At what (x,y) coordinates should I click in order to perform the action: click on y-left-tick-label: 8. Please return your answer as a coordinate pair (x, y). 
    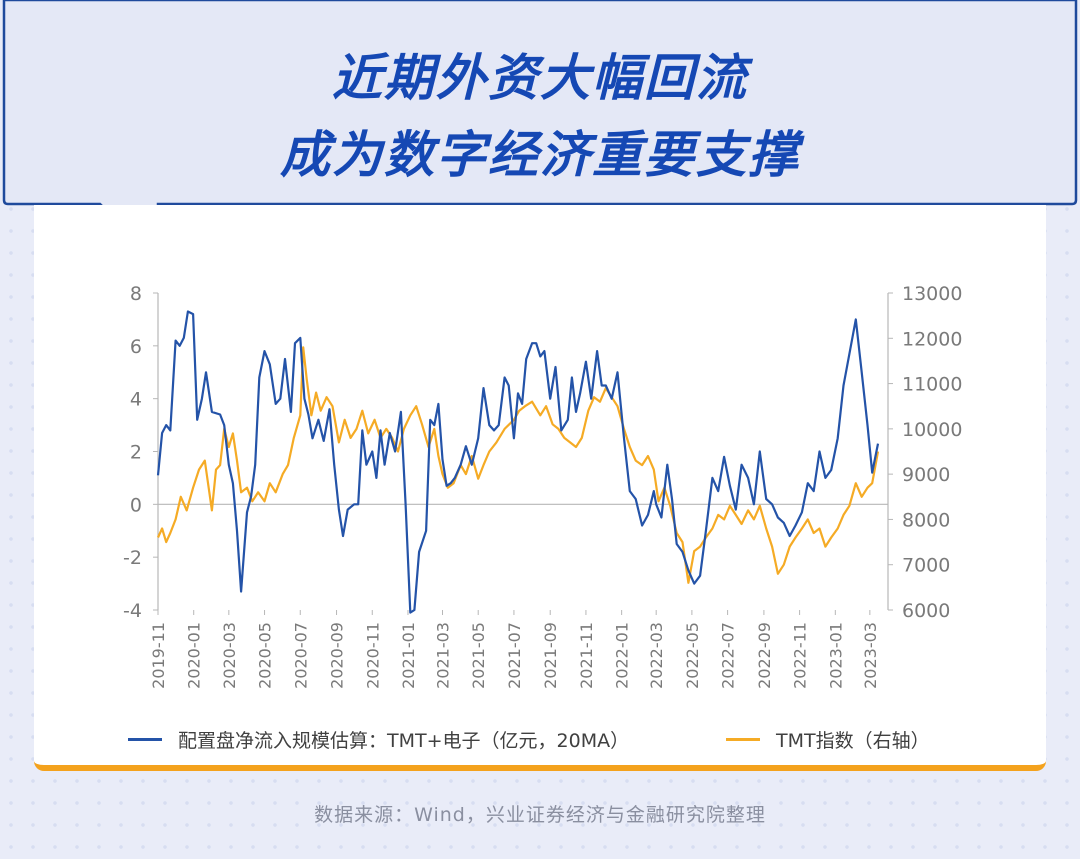
    Looking at the image, I should click on (136, 294).